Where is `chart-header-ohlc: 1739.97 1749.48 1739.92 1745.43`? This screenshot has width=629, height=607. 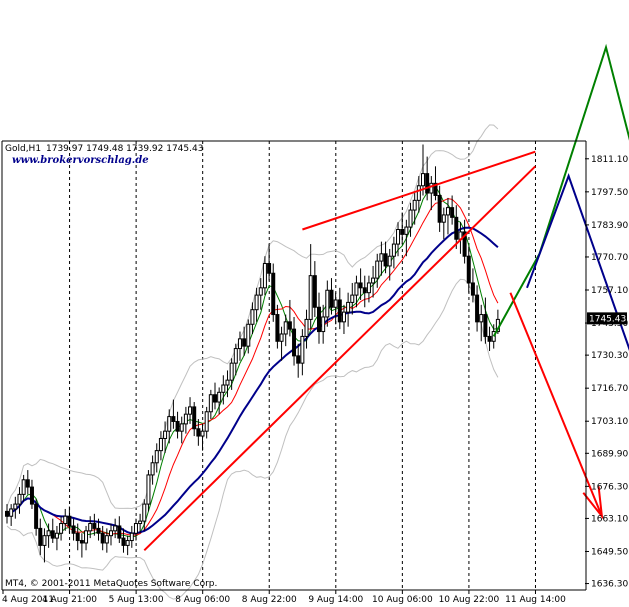 chart-header-ohlc: 1739.97 1749.48 1739.92 1745.43 is located at coordinates (124, 149).